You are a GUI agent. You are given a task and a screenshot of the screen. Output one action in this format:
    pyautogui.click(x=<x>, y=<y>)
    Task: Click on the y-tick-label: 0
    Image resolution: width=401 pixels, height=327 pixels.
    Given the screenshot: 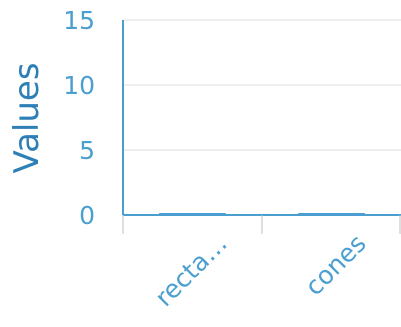 What is the action you would take?
    pyautogui.click(x=87, y=215)
    